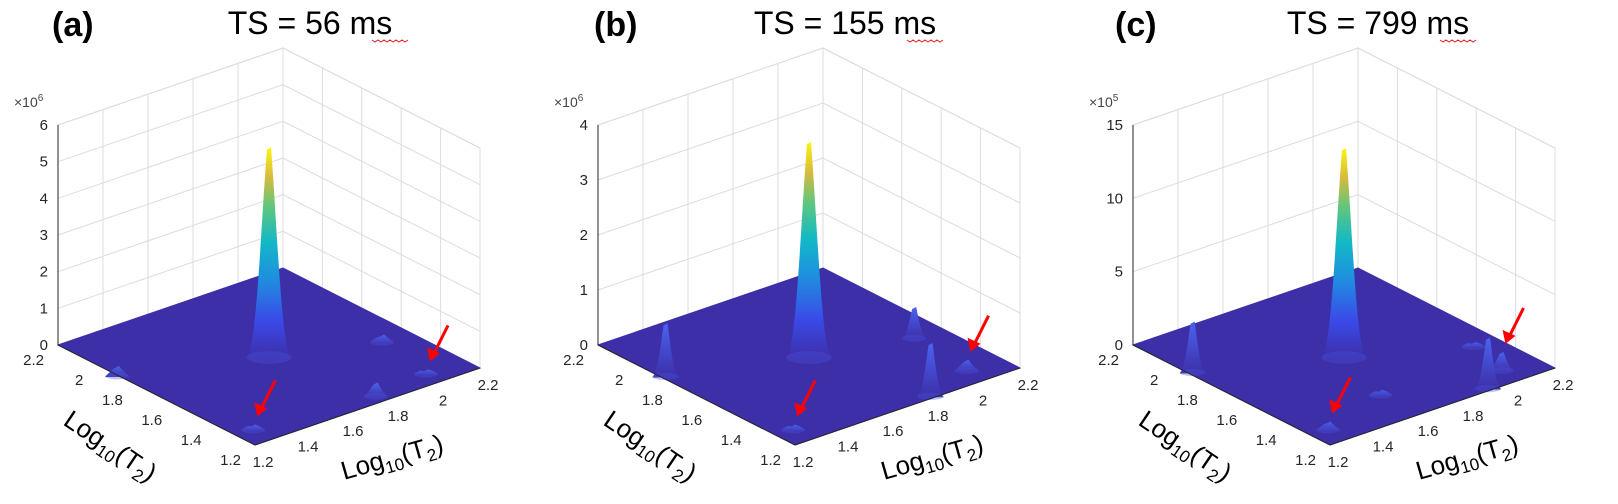 The width and height of the screenshot is (1618, 504). What do you see at coordinates (310, 23) in the screenshot?
I see `panel-title: TS = 56 ms` at bounding box center [310, 23].